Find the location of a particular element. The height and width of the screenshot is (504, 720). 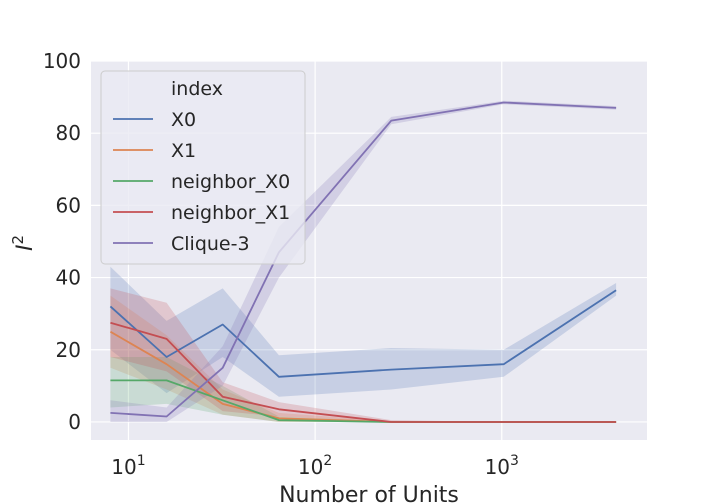

x-tick-labels: 10¹ 10² 10³ is located at coordinates (315, 466).